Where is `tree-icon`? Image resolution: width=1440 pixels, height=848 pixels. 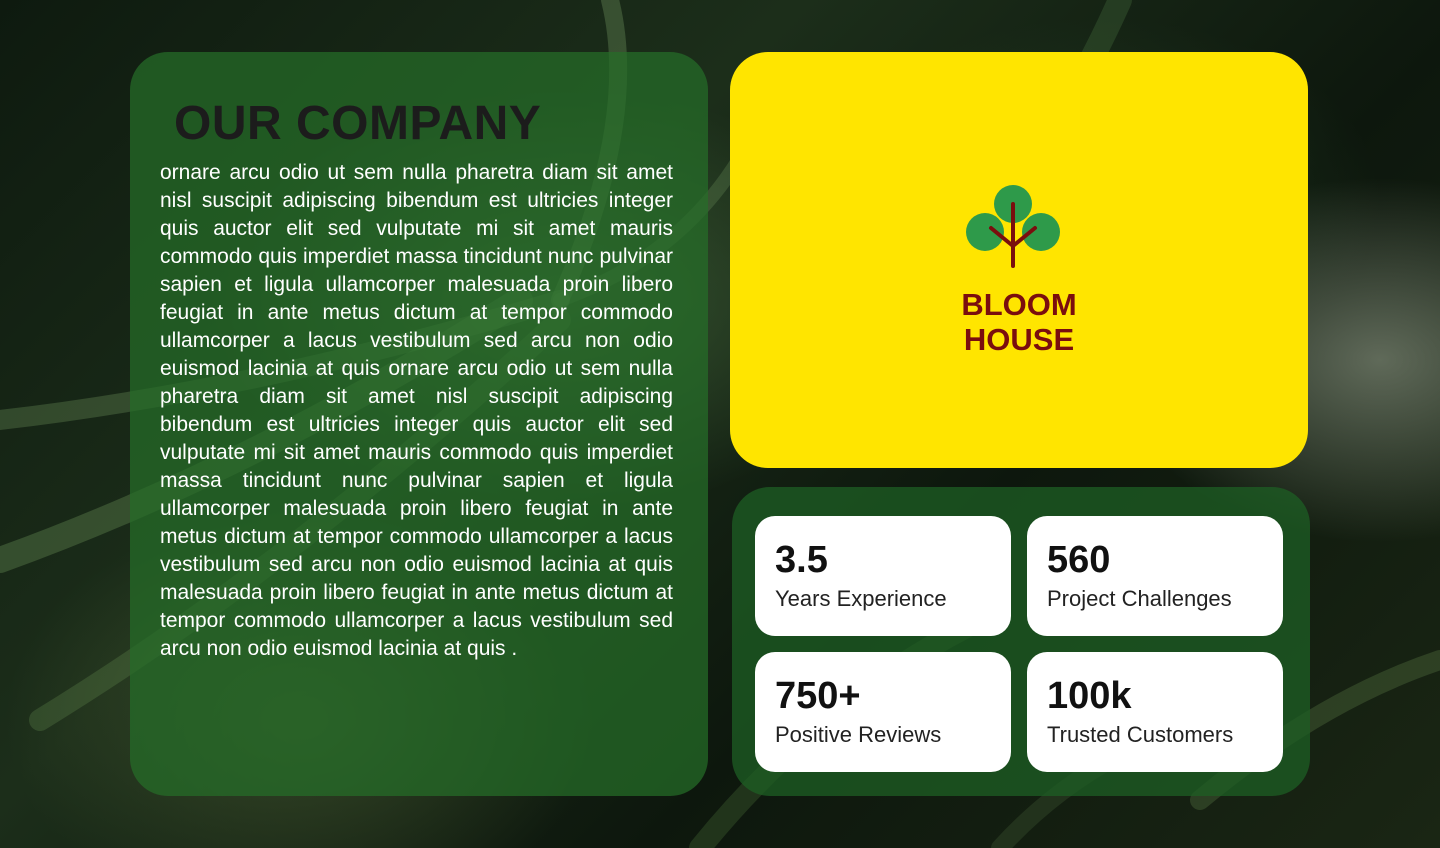
tree-icon is located at coordinates (1013, 226).